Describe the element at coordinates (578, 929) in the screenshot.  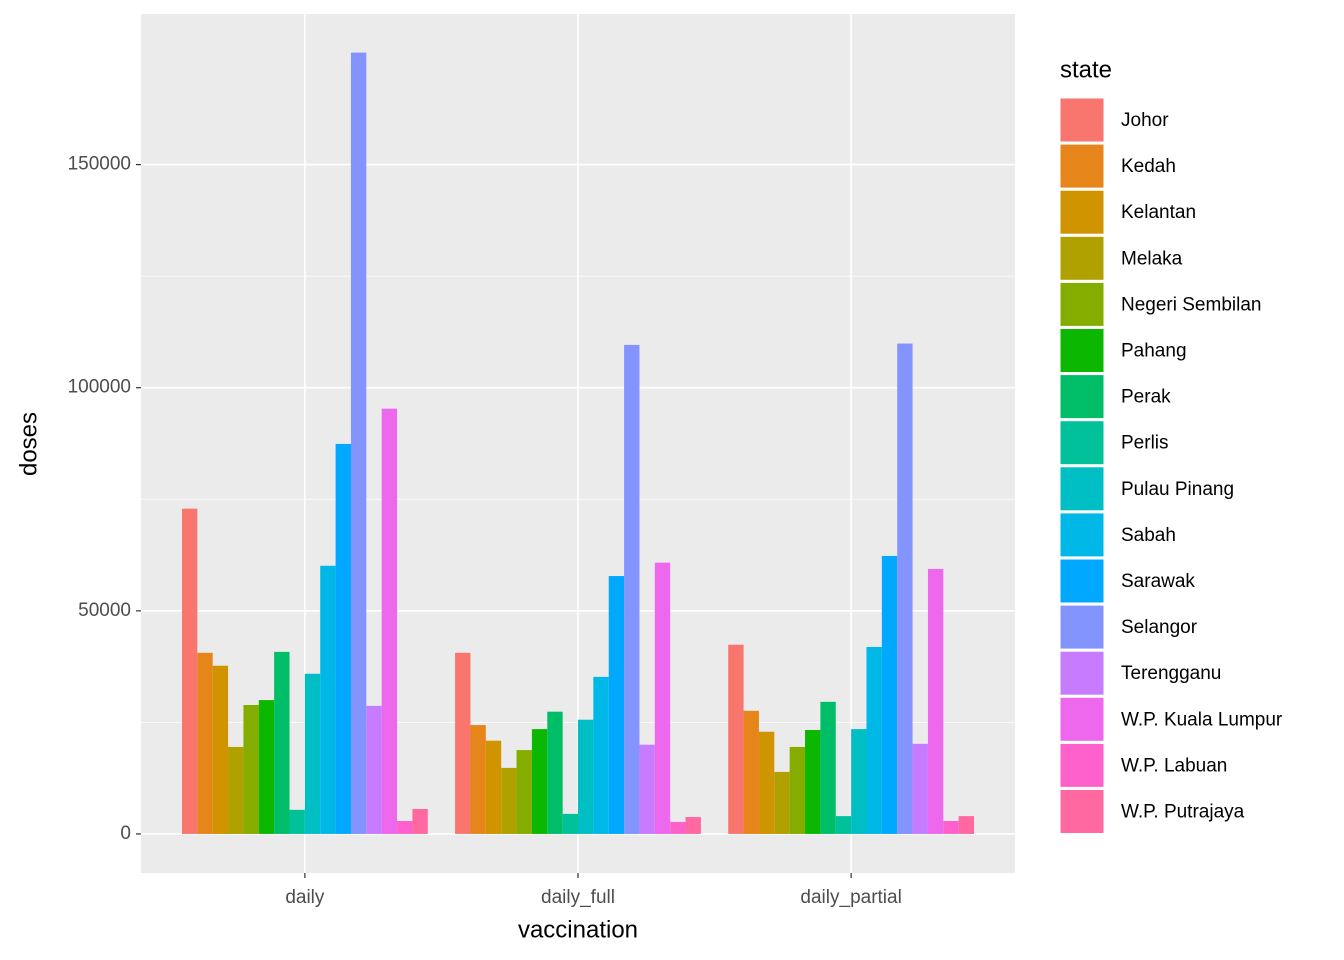
I see `x-axis-title: vaccination` at that location.